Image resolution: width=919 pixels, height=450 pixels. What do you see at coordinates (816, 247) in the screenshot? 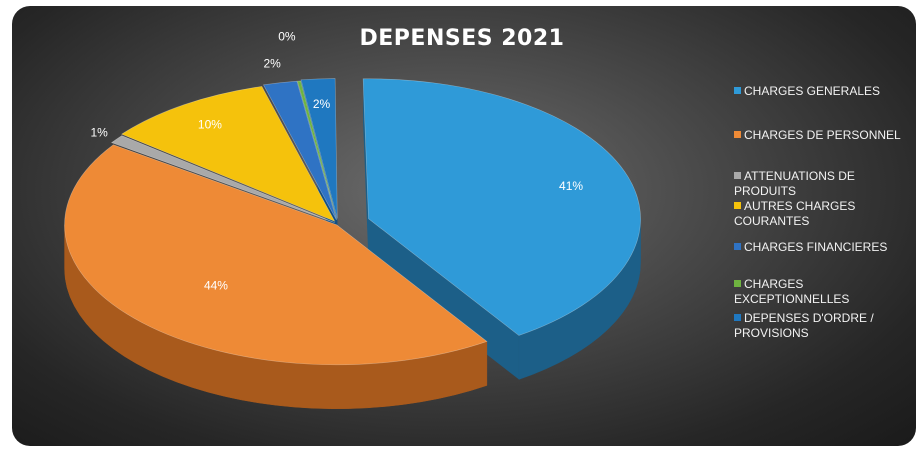
I see `legend-label: CHARGES FINANCIERES` at bounding box center [816, 247].